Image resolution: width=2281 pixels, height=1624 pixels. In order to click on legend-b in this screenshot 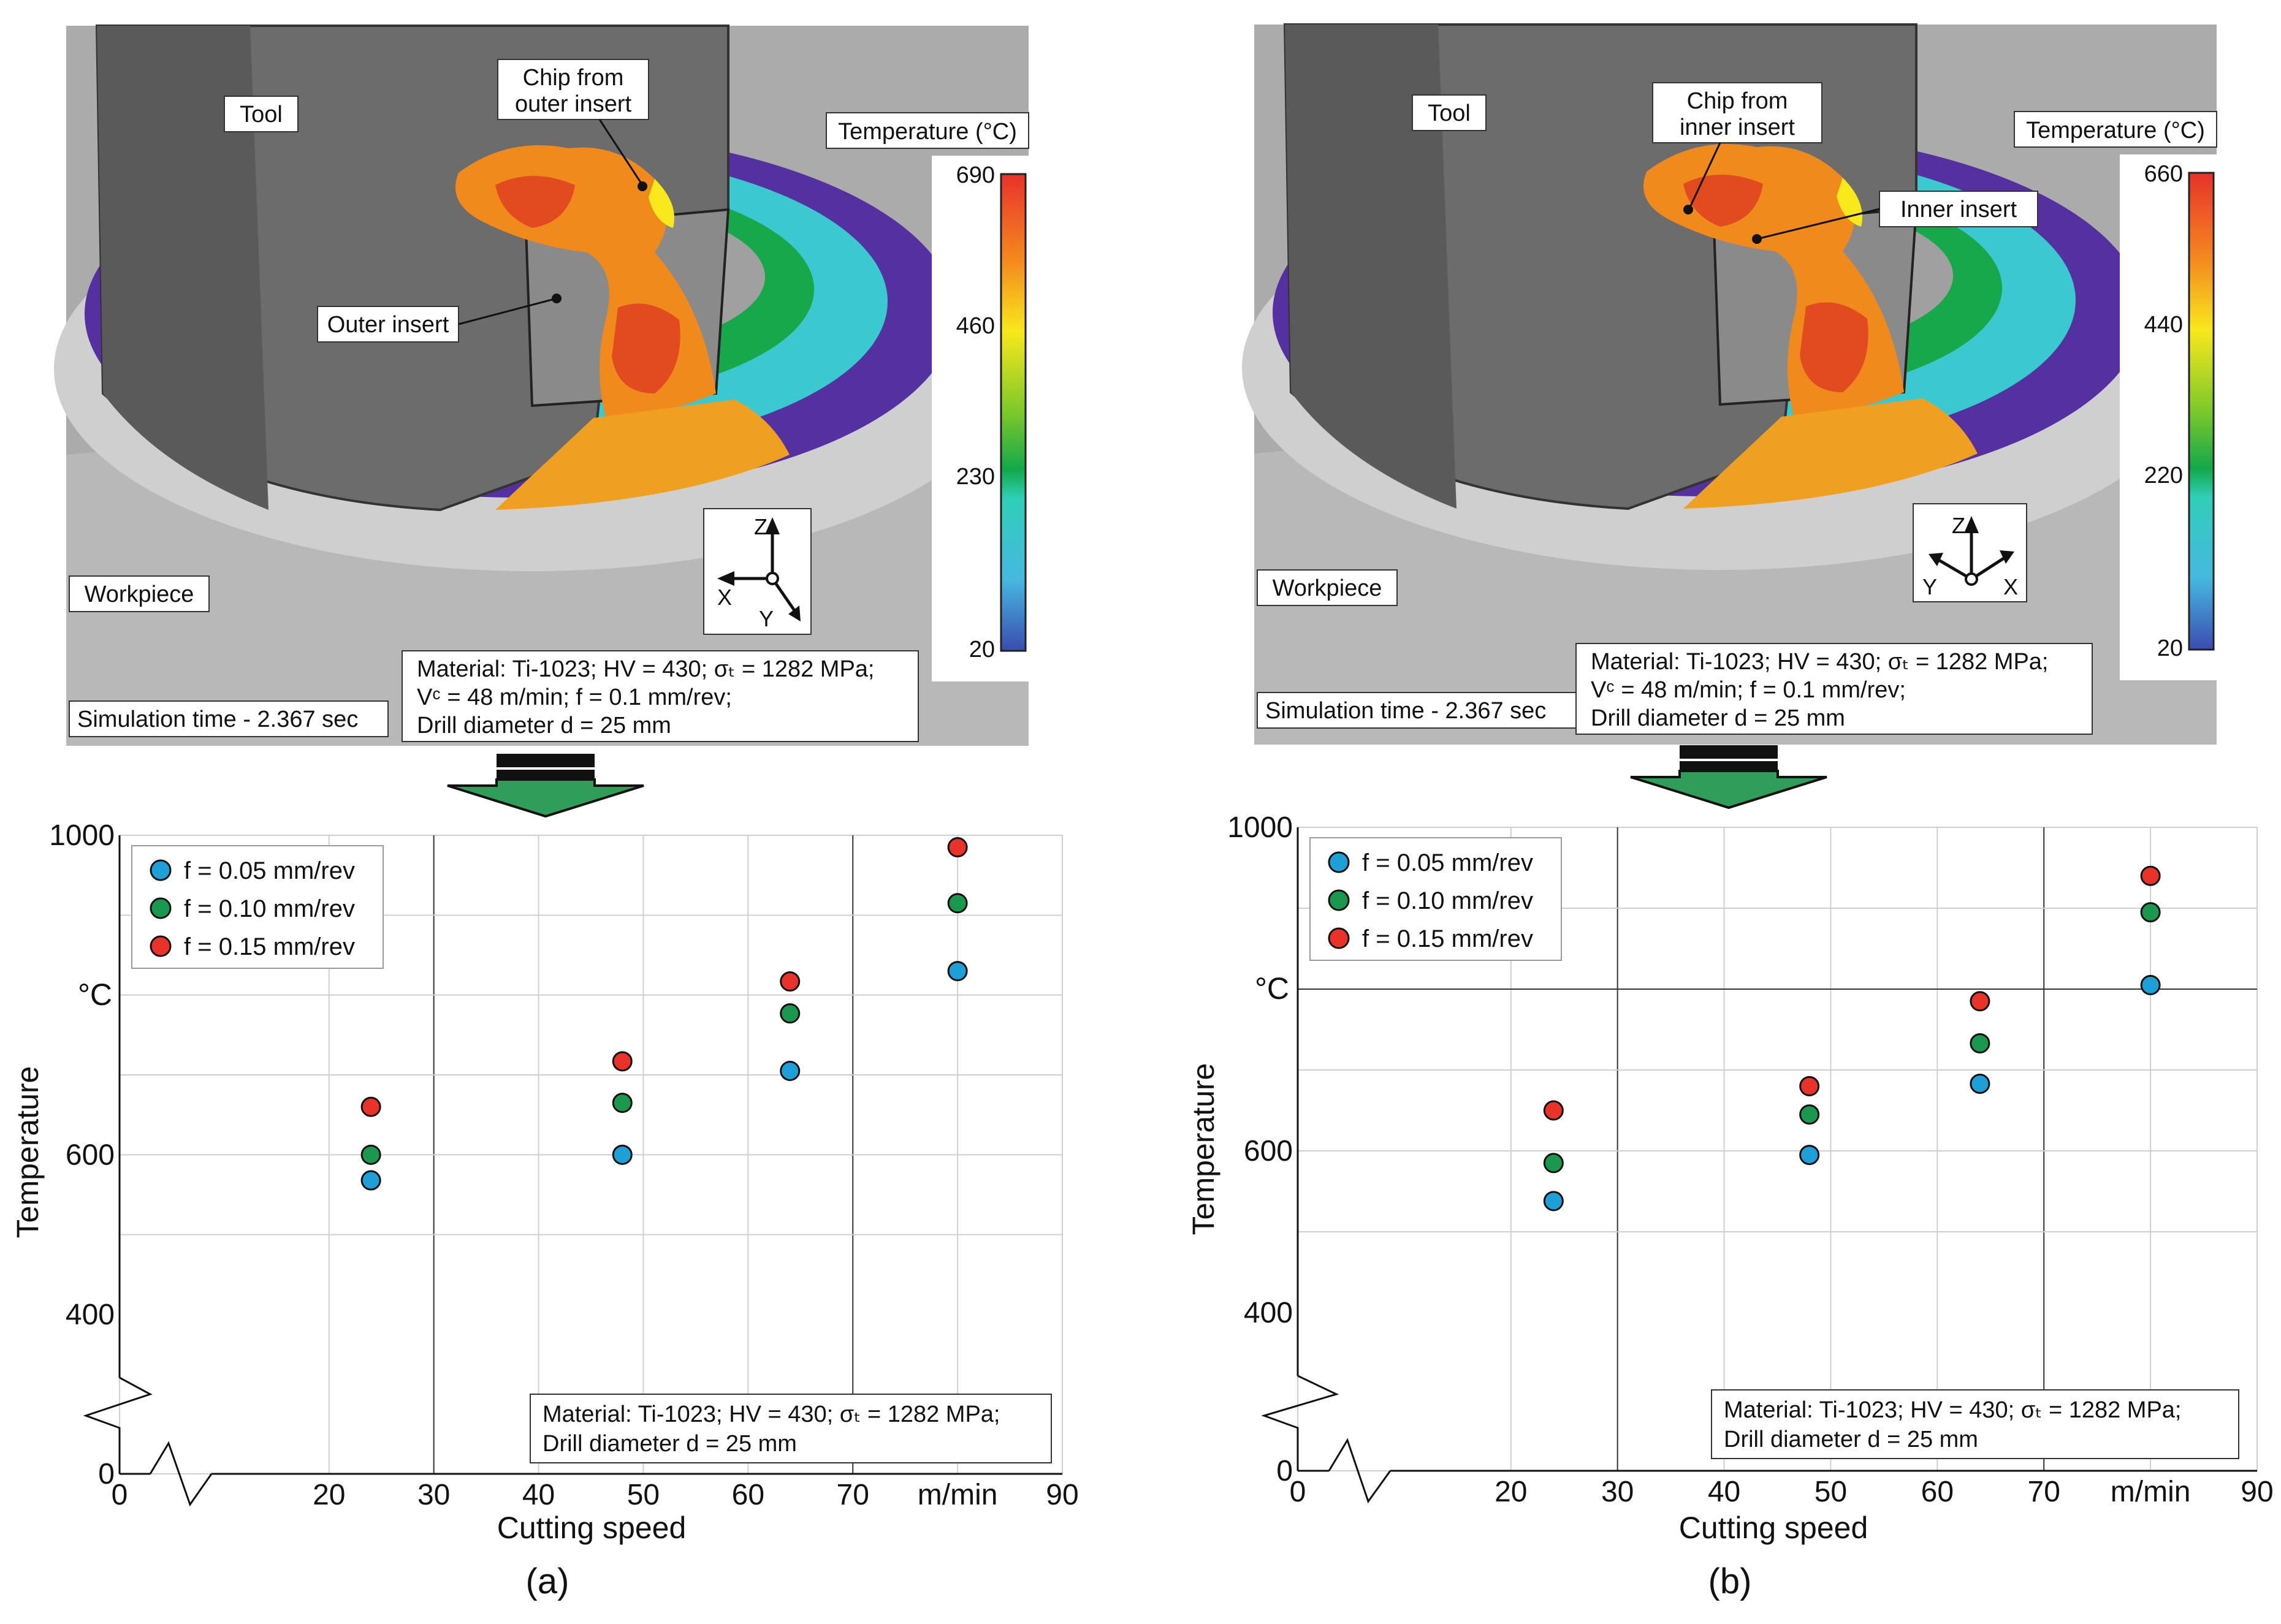, I will do `click(1435, 899)`.